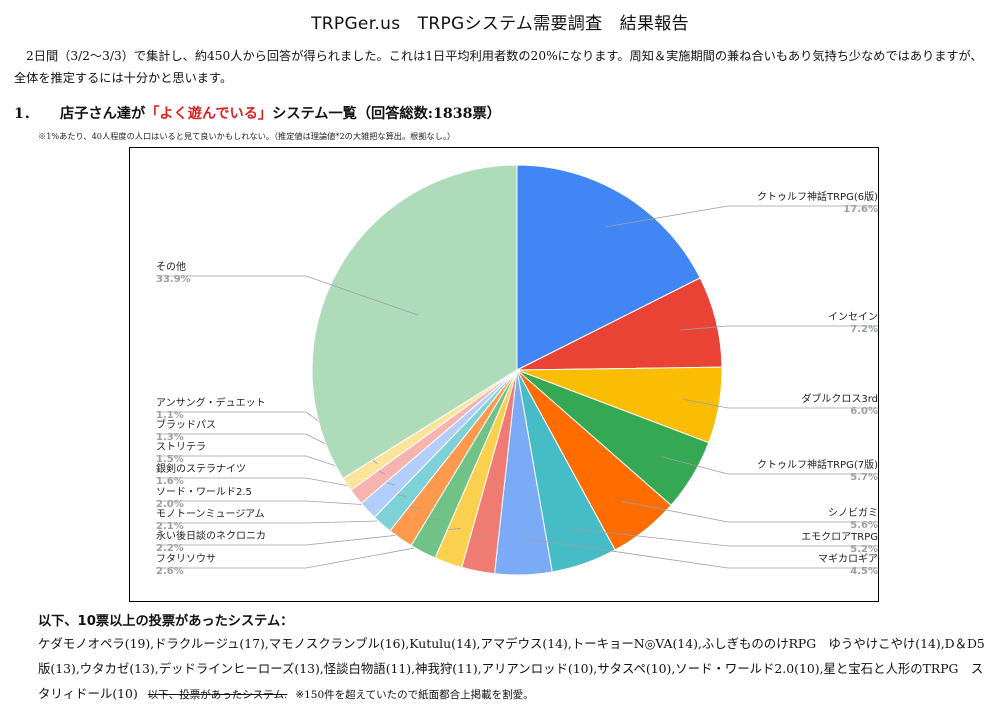 This screenshot has height=716, width=1000. I want to click on slice-label: インセイン, so click(853, 317).